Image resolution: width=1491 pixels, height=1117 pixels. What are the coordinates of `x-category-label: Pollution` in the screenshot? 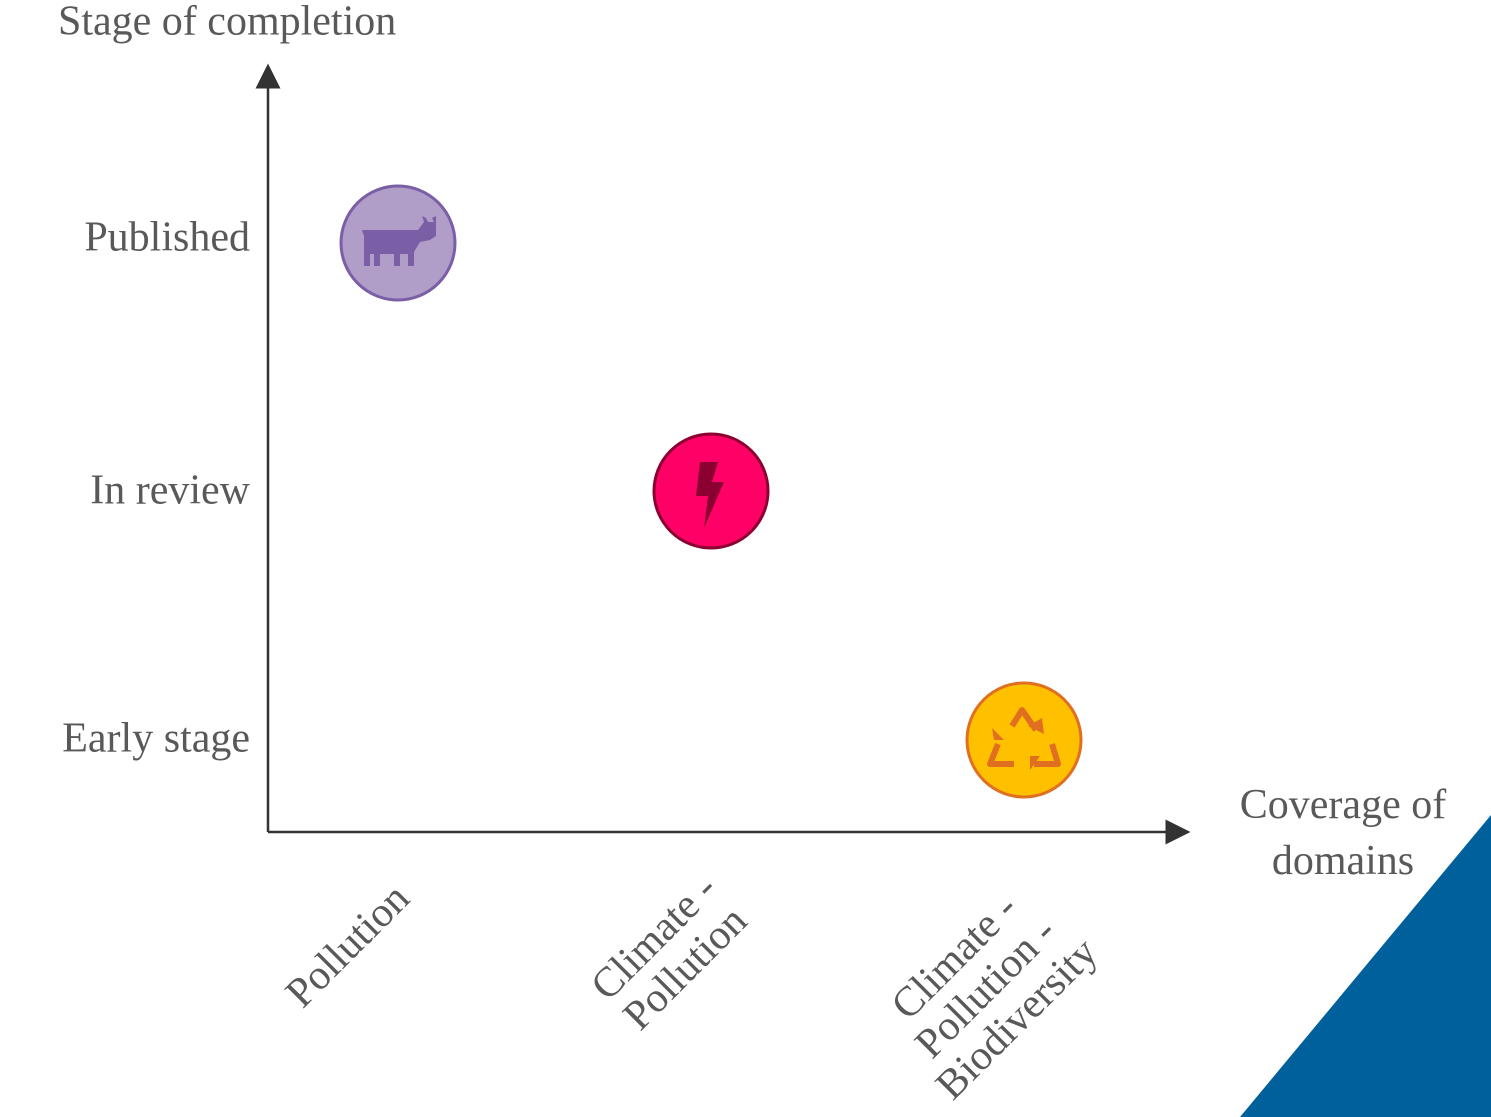 It's located at (347, 945).